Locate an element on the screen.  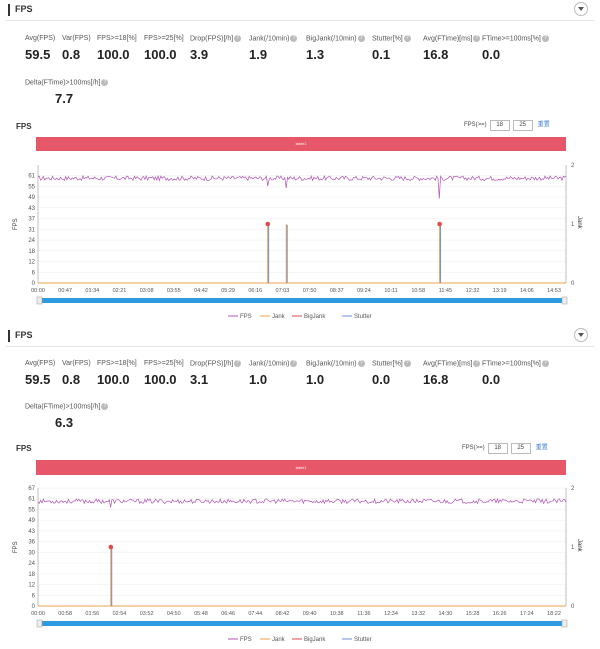
x-tick-label: 14:06 is located at coordinates (527, 291).